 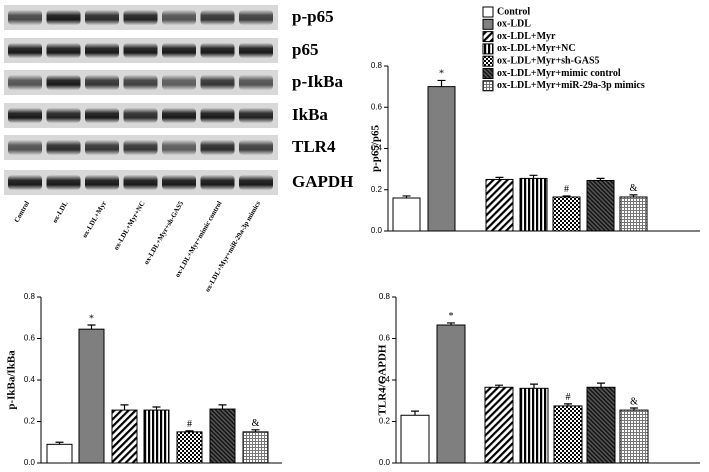 I want to click on lane-label: ox-LDL+Myr, so click(x=94, y=219).